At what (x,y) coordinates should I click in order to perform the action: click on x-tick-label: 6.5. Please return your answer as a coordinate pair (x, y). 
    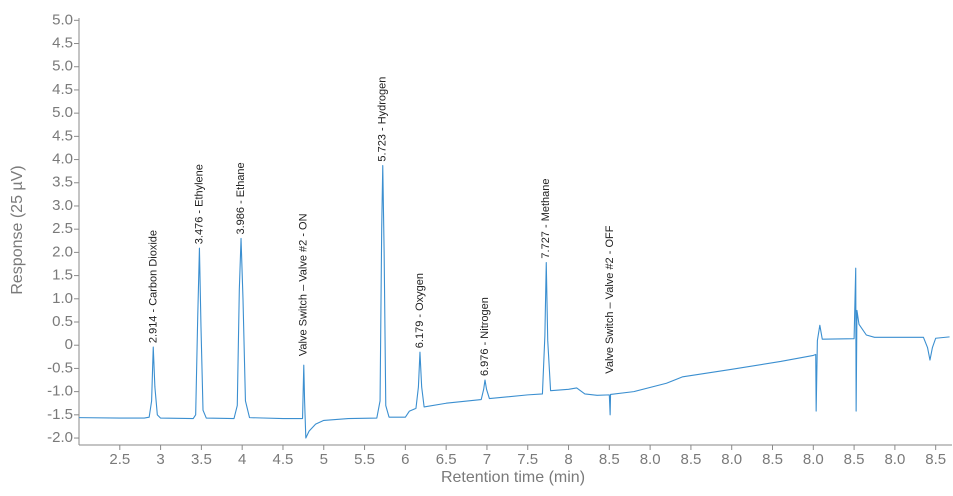
    Looking at the image, I should click on (446, 459).